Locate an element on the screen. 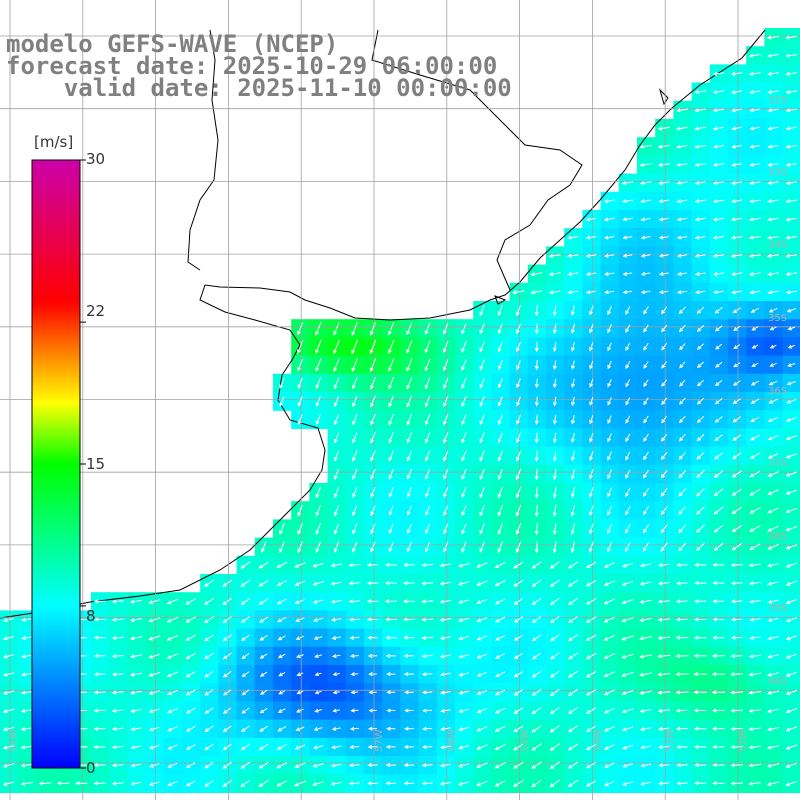 The image size is (800, 800). lagoon-outline is located at coordinates (663, 97).